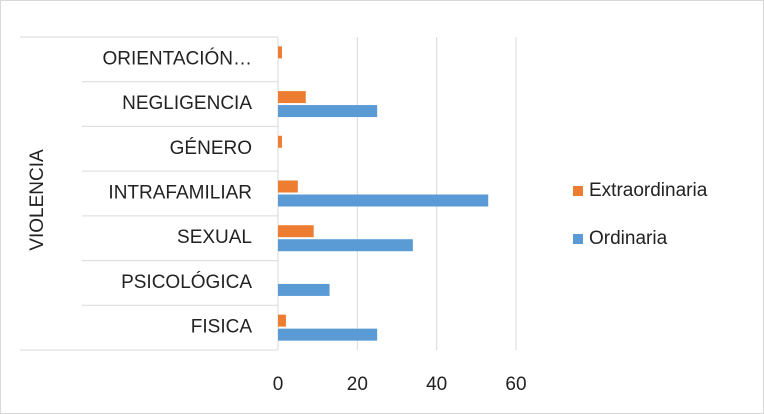 This screenshot has width=764, height=414. I want to click on y-tick-label: SEXUAL, so click(214, 237).